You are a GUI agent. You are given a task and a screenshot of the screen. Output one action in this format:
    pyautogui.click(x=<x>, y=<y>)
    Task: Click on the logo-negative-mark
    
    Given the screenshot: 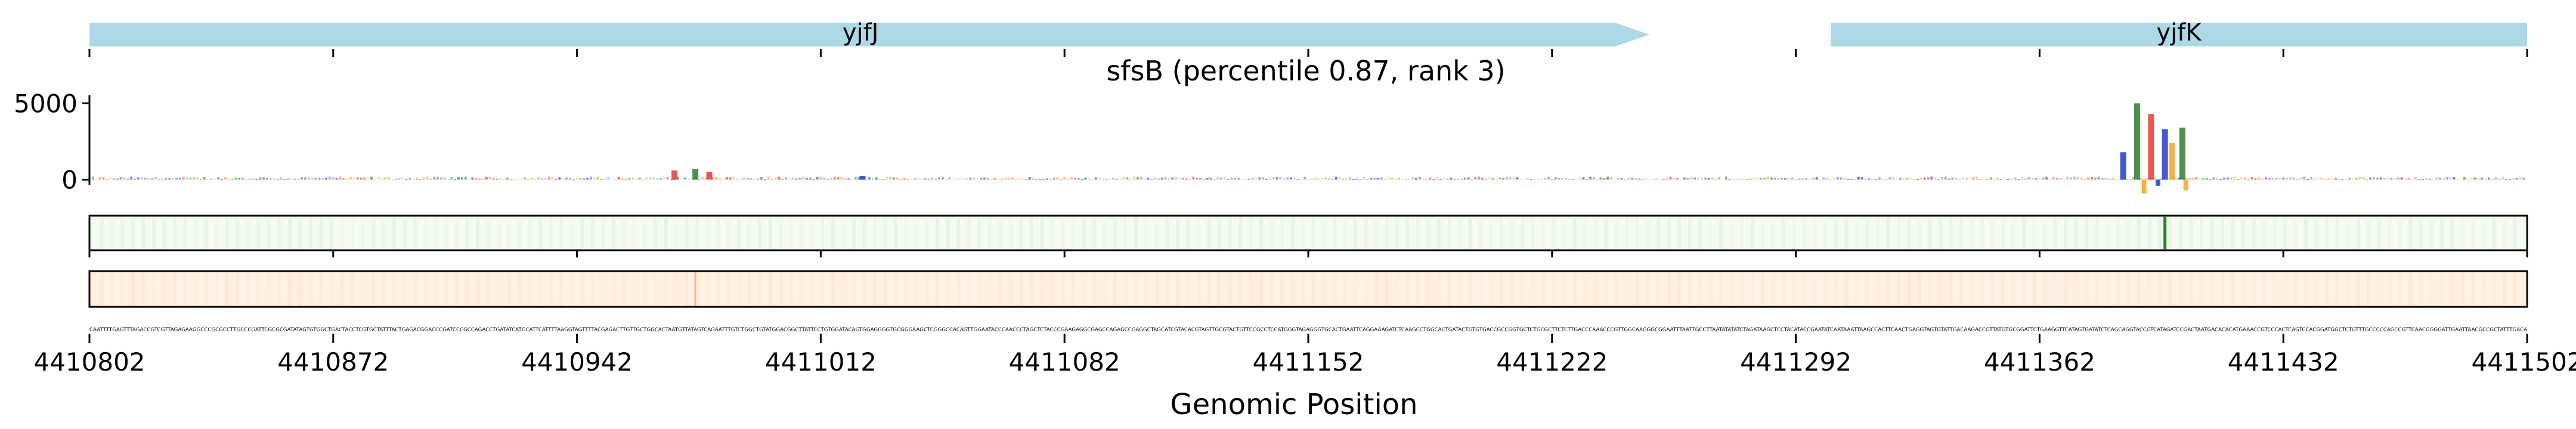 What is the action you would take?
    pyautogui.click(x=2185, y=185)
    